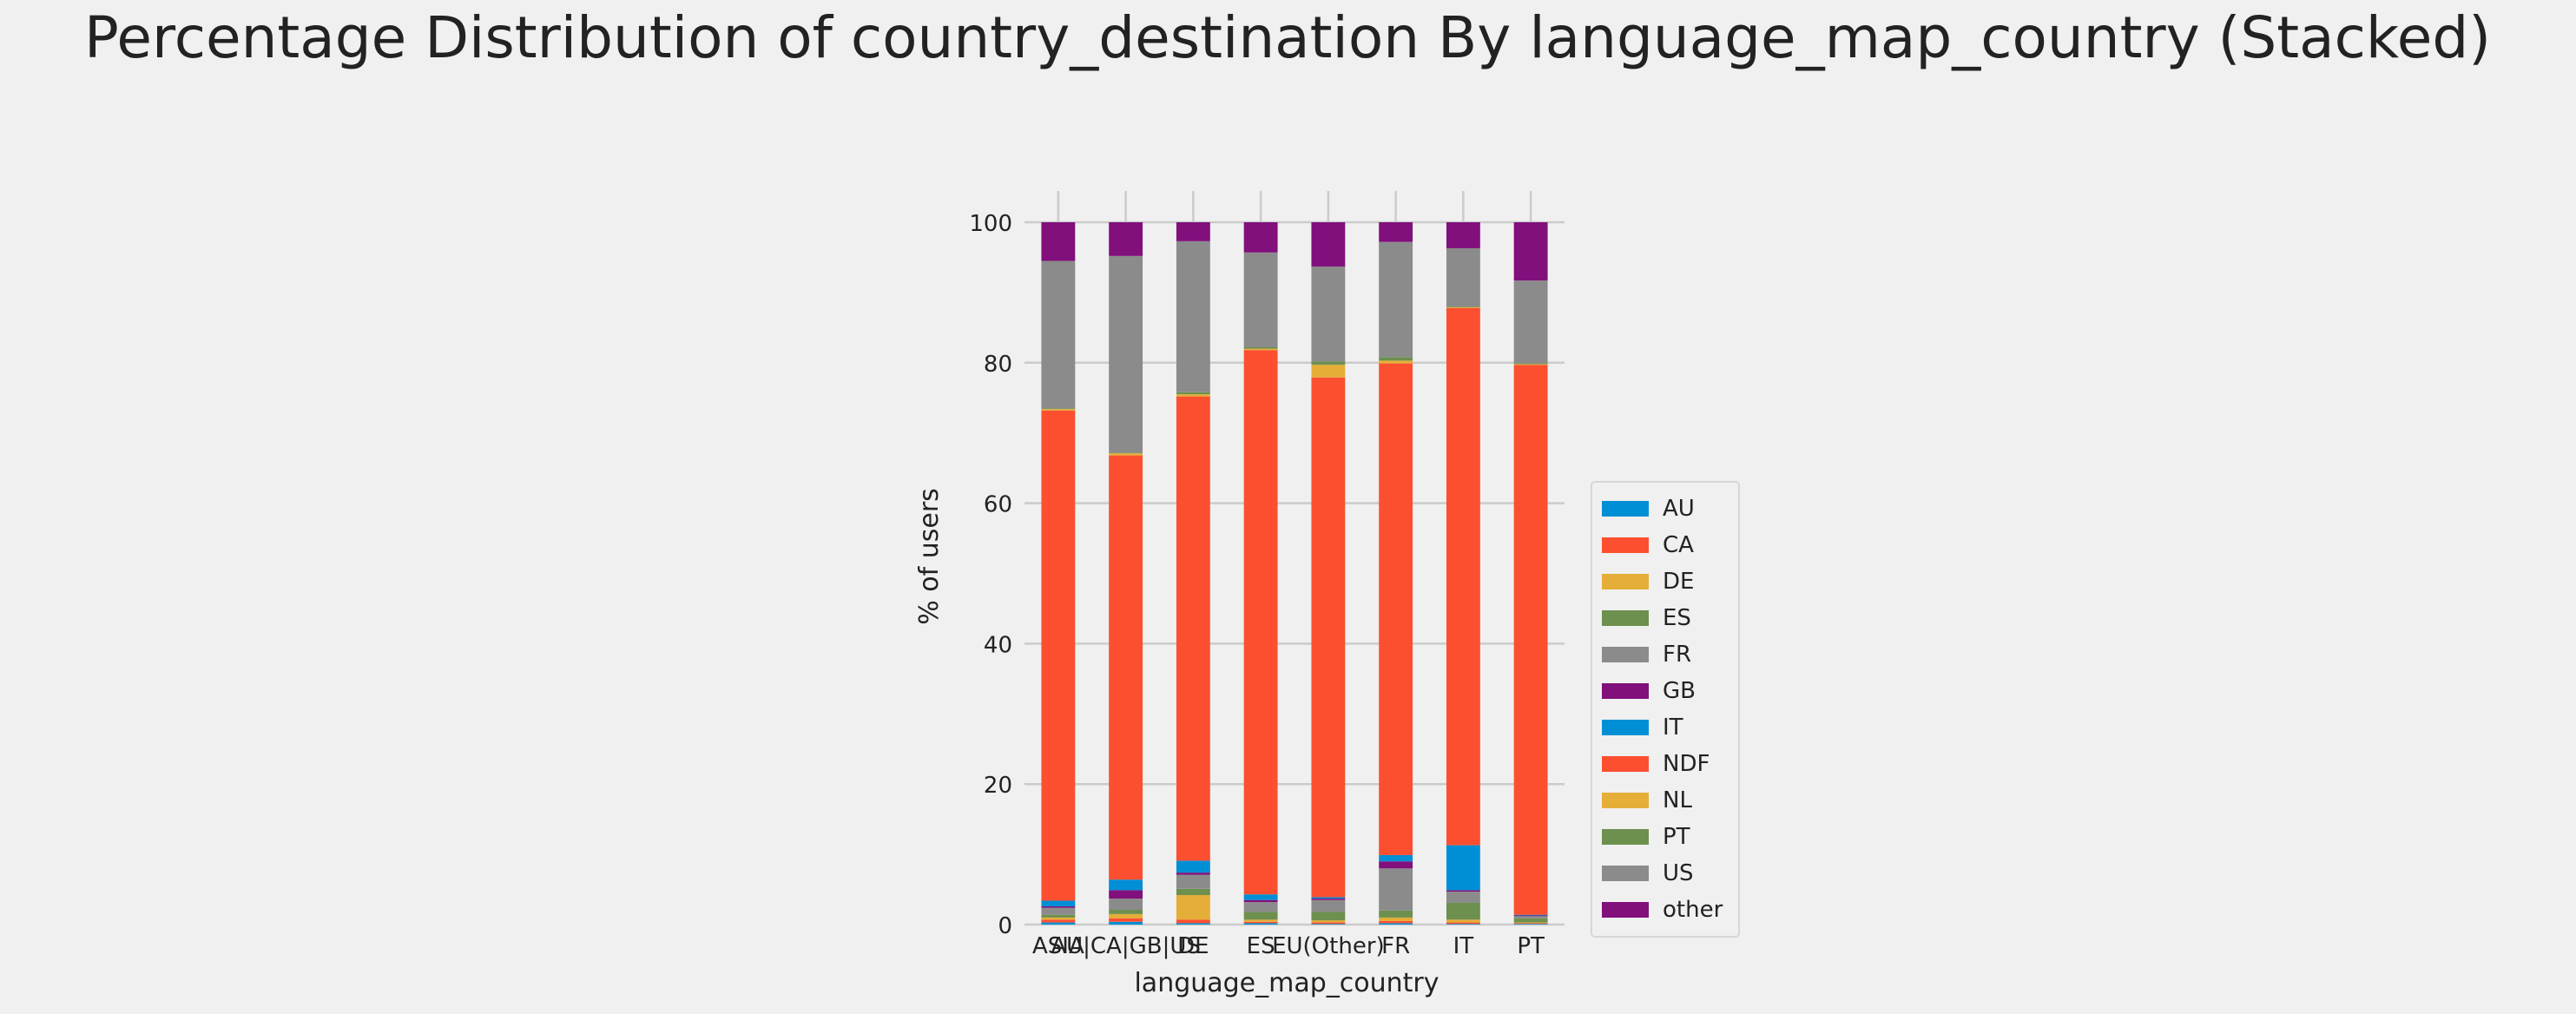  I want to click on legend-label: ES, so click(1677, 618).